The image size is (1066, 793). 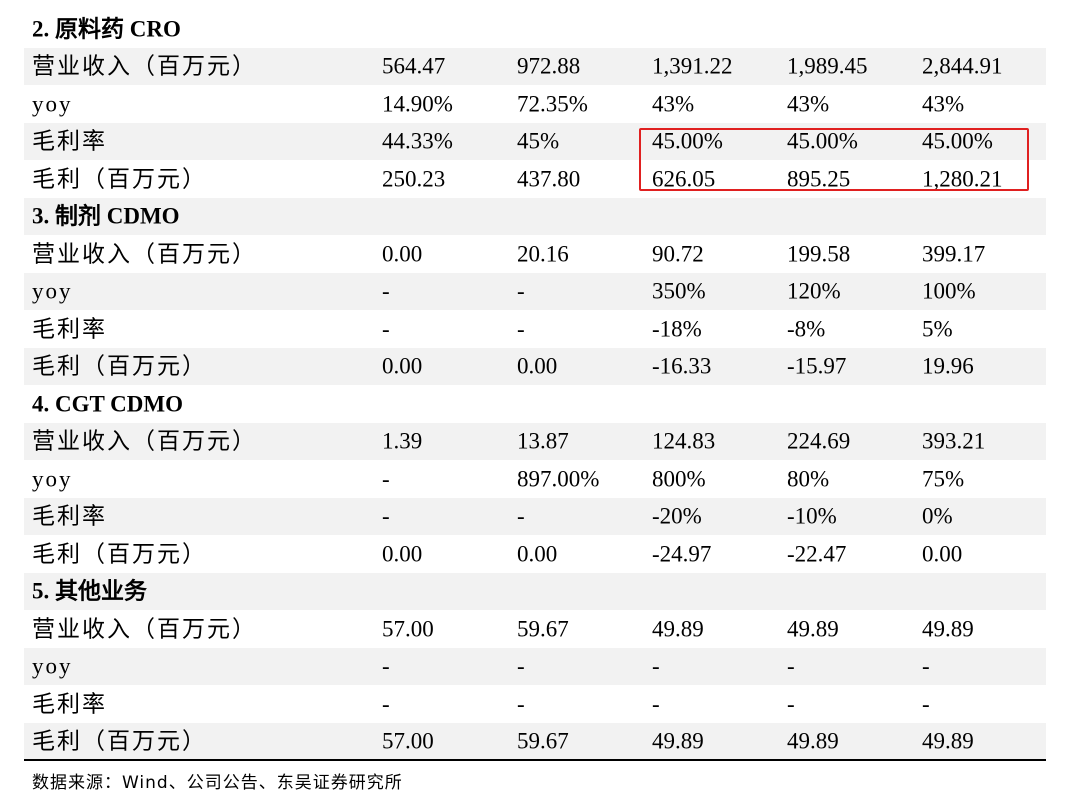 I want to click on value-cell: 895.25, so click(x=819, y=179).